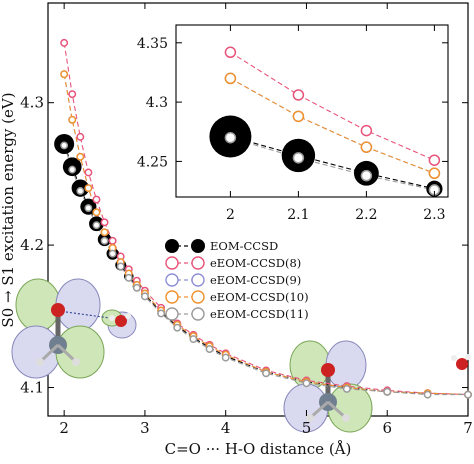 This screenshot has width=474, height=464. Describe the element at coordinates (434, 215) in the screenshot. I see `x-tick-label: 2.3` at that location.